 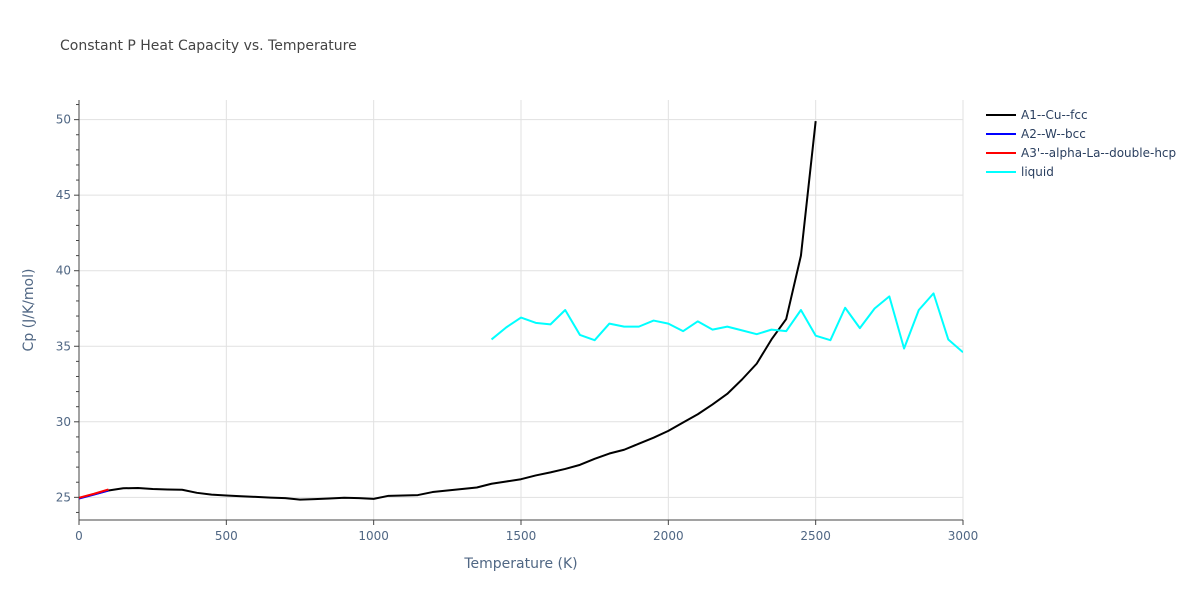 What do you see at coordinates (63, 271) in the screenshot?
I see `y-tick-label: 40` at bounding box center [63, 271].